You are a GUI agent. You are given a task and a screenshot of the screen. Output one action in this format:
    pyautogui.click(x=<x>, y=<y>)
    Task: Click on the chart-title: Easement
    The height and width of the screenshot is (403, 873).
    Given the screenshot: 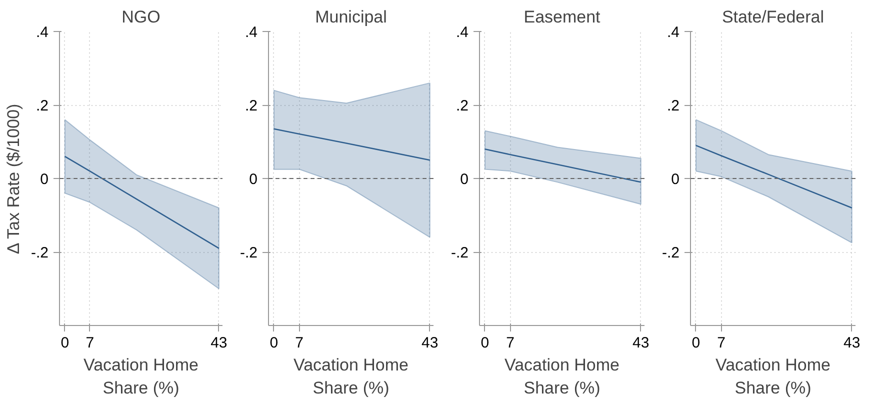 What is the action you would take?
    pyautogui.click(x=562, y=17)
    